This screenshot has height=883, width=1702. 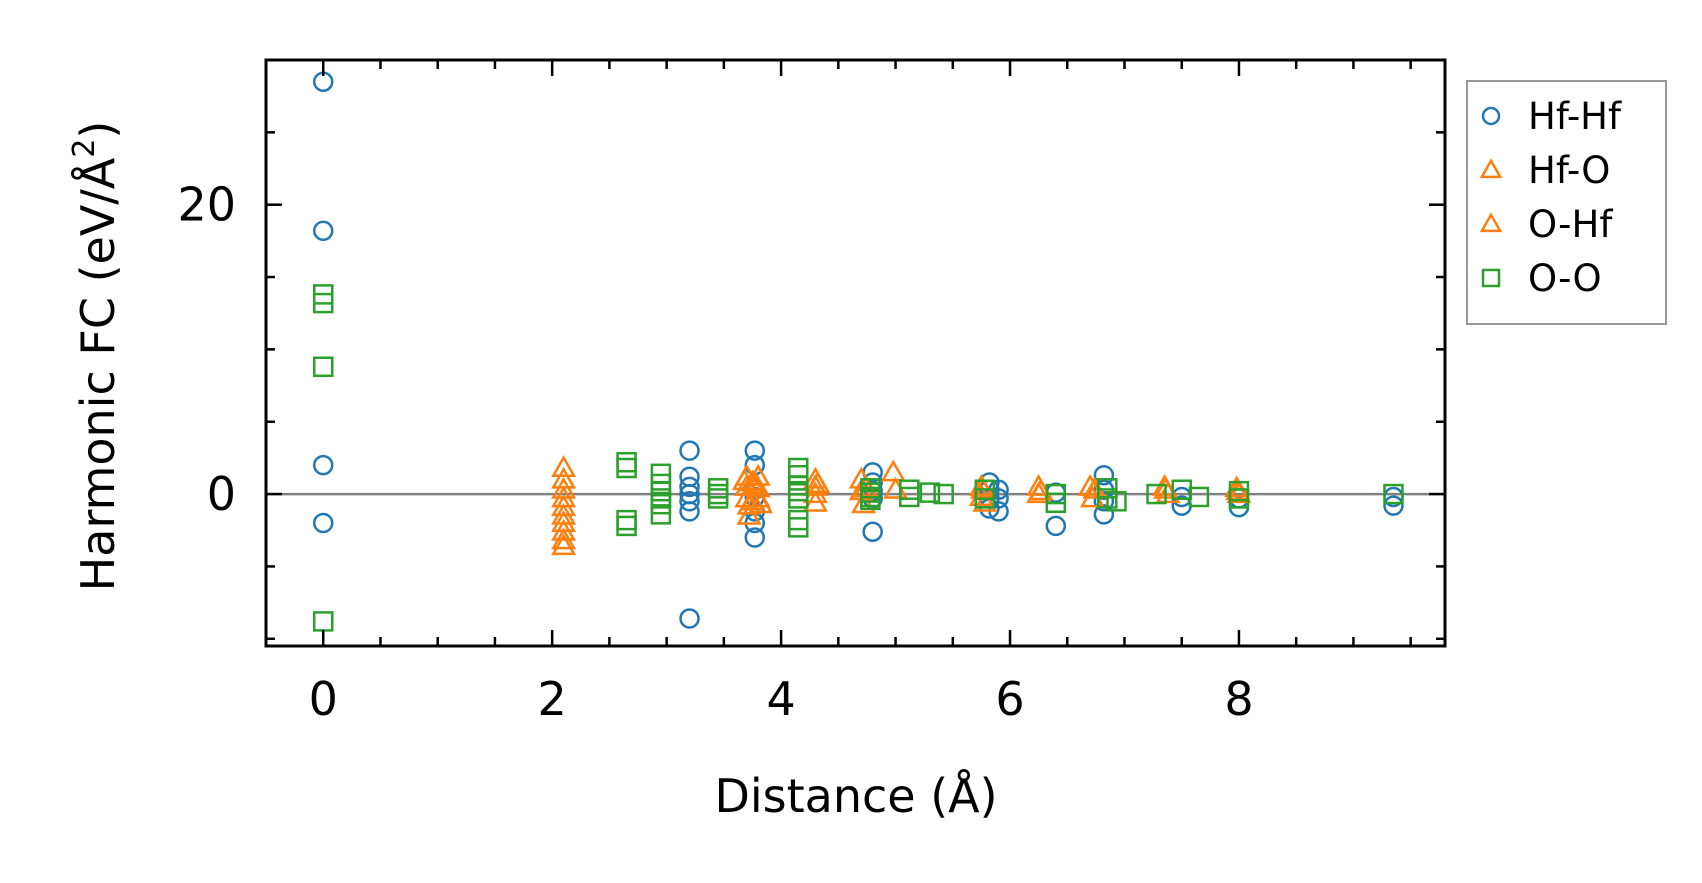 I want to click on legend-marker-hf-hf, so click(x=1491, y=116).